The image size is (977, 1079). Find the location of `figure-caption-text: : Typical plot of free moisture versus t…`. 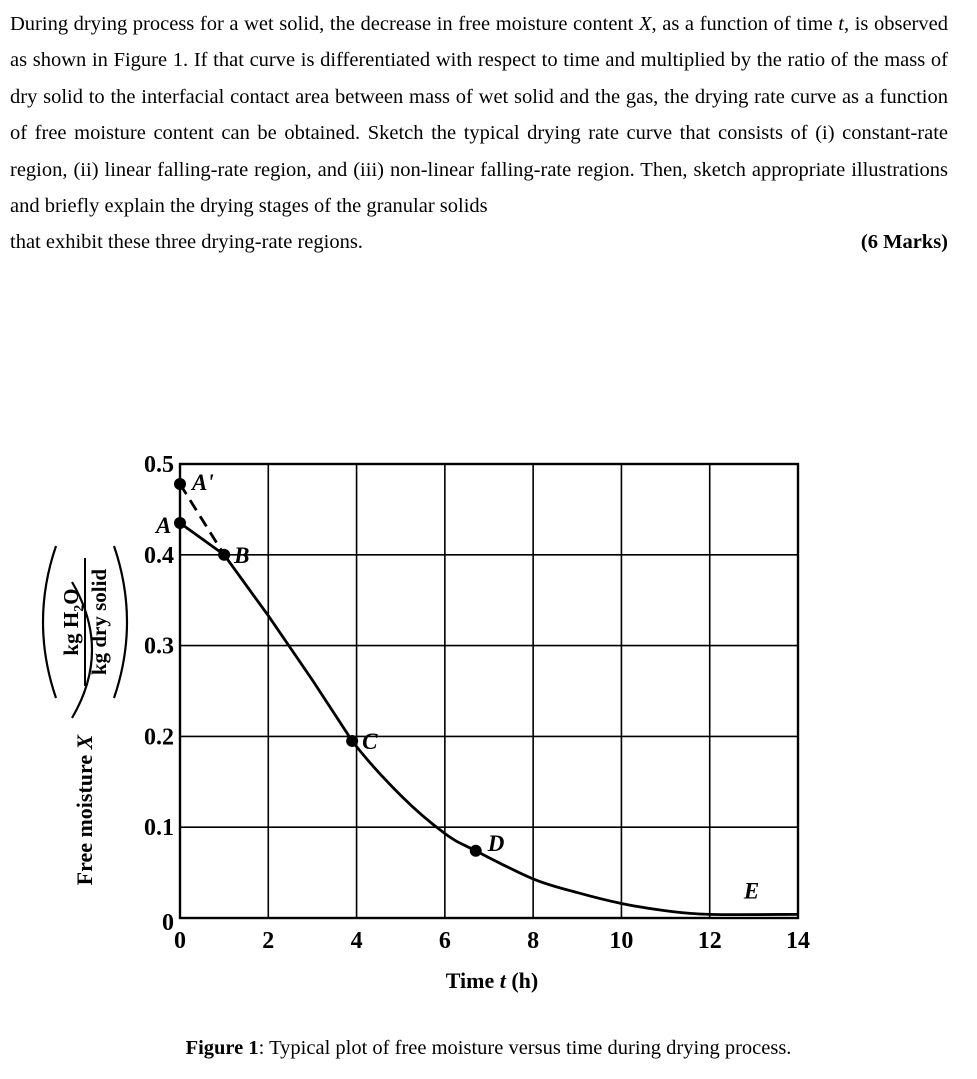

figure-caption-text: : Typical plot of free moisture versus t… is located at coordinates (525, 1048).